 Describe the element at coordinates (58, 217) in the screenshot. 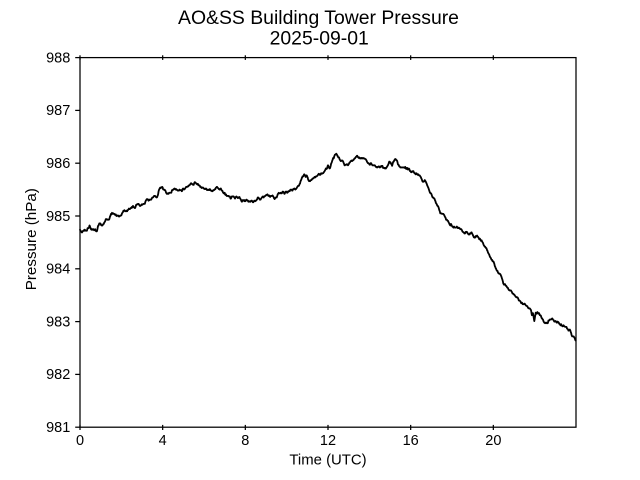

I see `svg-text: 985` at that location.